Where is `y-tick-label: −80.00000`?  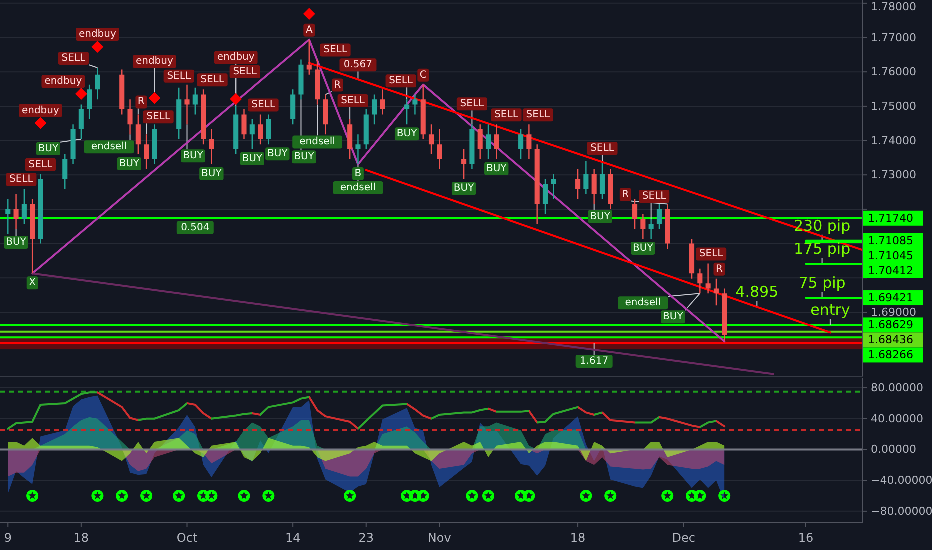
y-tick-label: −80.00000 is located at coordinates (901, 511).